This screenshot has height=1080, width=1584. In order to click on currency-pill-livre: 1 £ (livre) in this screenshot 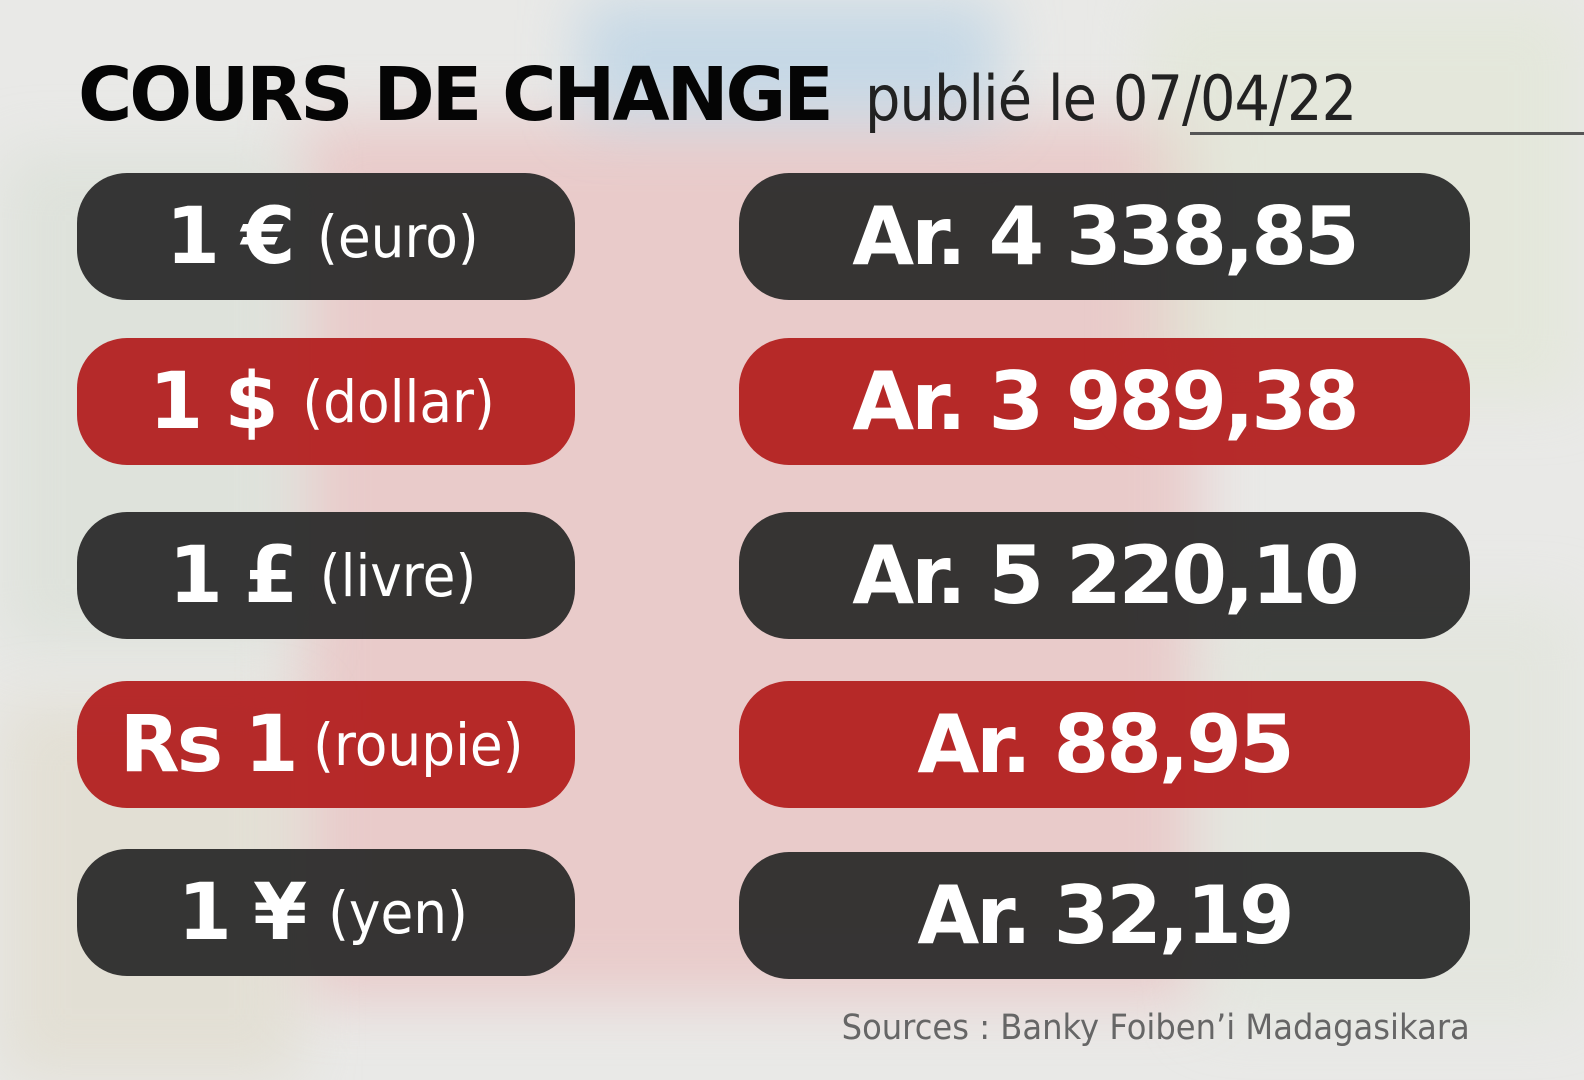, I will do `click(326, 575)`.